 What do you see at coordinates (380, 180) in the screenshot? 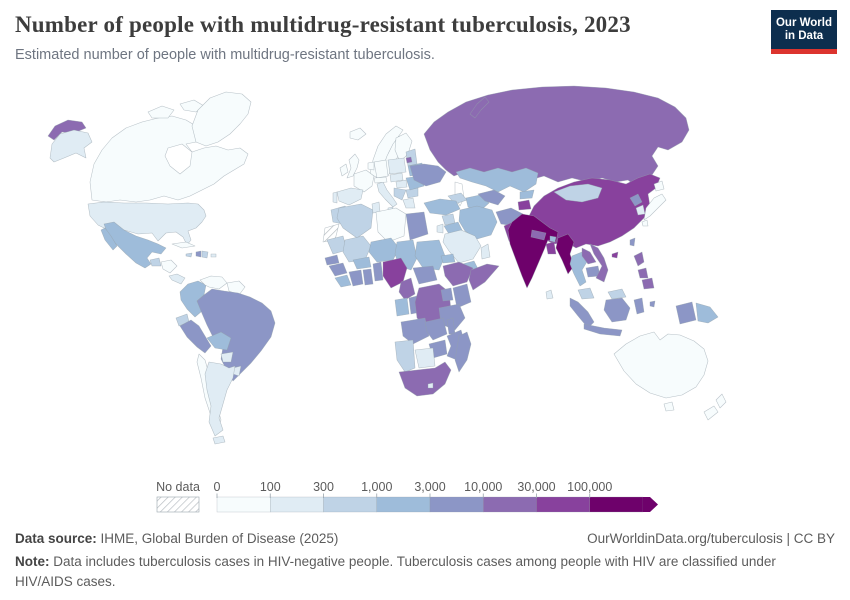
I see `country-alpine` at bounding box center [380, 180].